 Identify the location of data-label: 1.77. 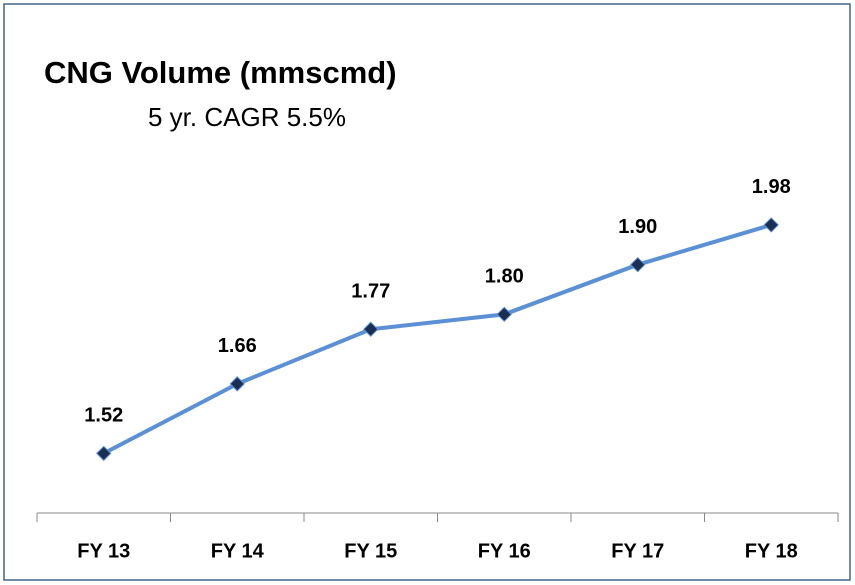
(370, 292).